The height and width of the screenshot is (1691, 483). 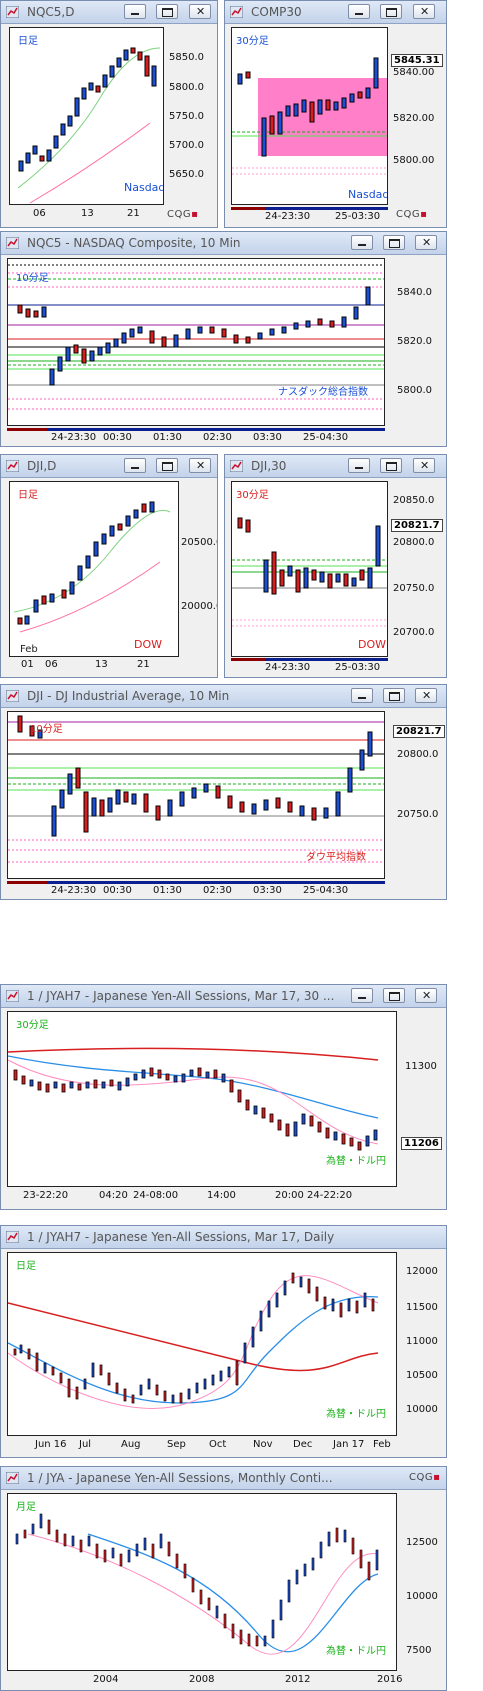 What do you see at coordinates (421, 1066) in the screenshot?
I see `y-tick: 11300` at bounding box center [421, 1066].